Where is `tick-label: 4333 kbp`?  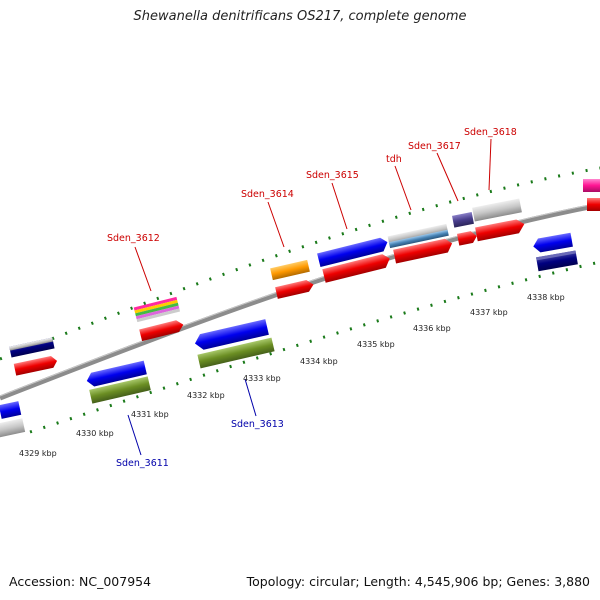
tick-label: 4333 kbp is located at coordinates (262, 378).